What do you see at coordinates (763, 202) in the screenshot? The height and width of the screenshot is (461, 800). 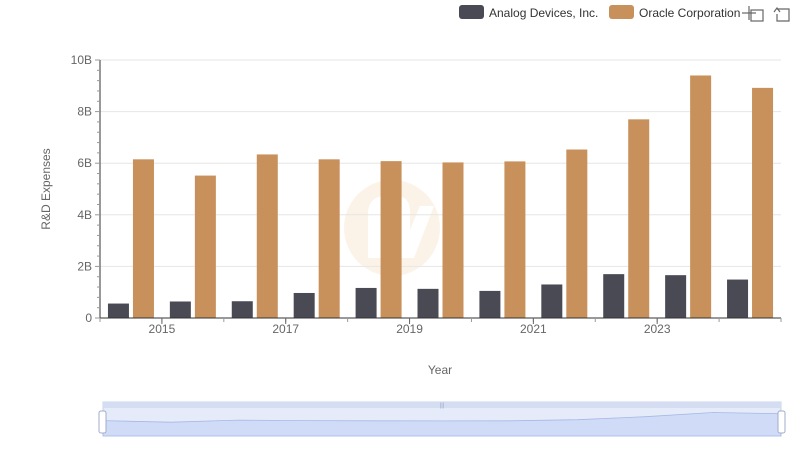 I see `bar-oracle-2024` at bounding box center [763, 202].